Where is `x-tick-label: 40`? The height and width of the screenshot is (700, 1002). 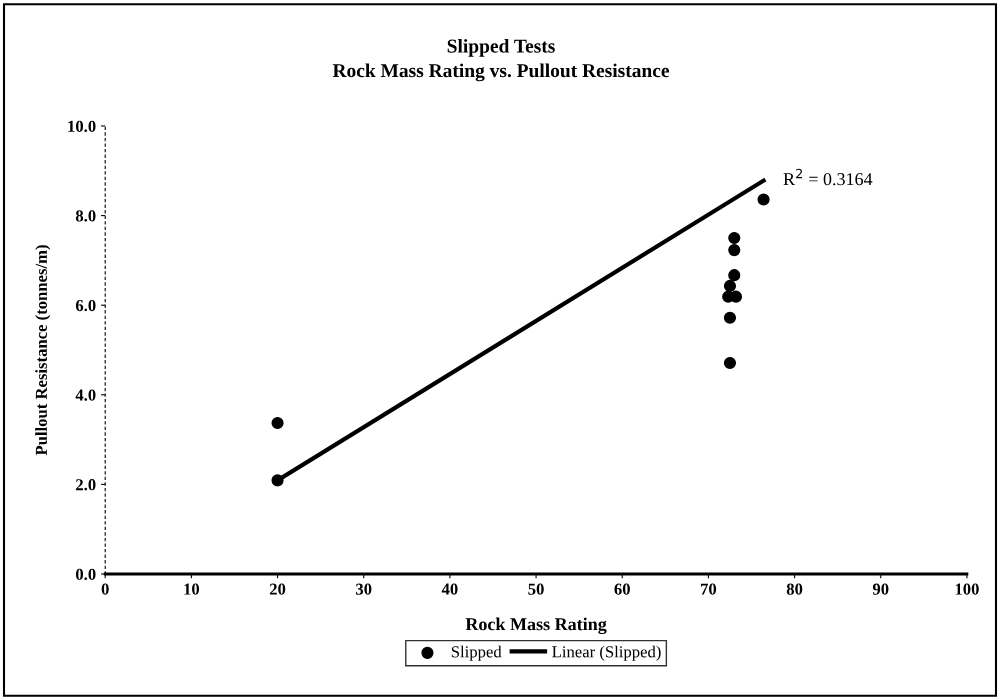
x-tick-label: 40 is located at coordinates (449, 589).